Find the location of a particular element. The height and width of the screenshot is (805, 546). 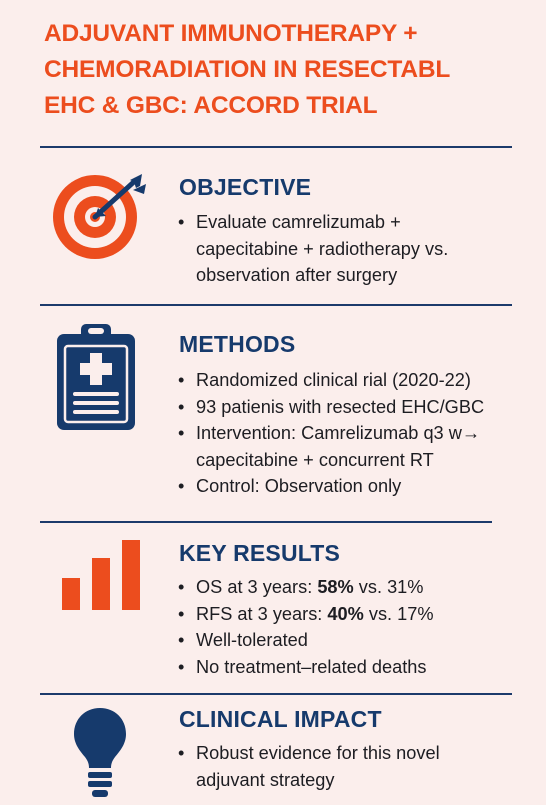

bar-chart-icon is located at coordinates (101, 575).